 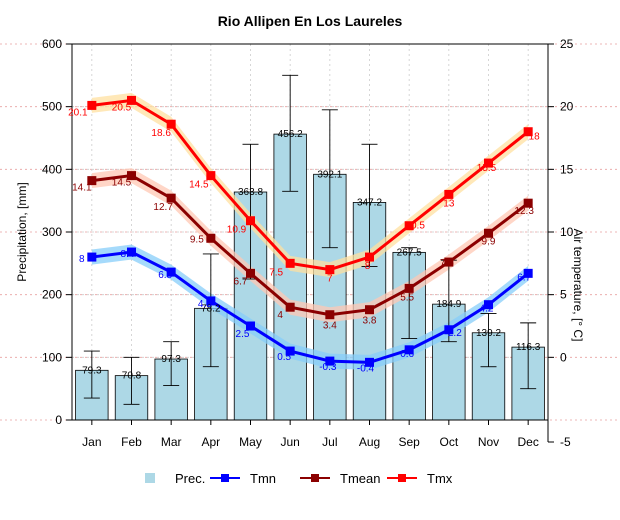 I want to click on marker-tmn-may, so click(x=250, y=326).